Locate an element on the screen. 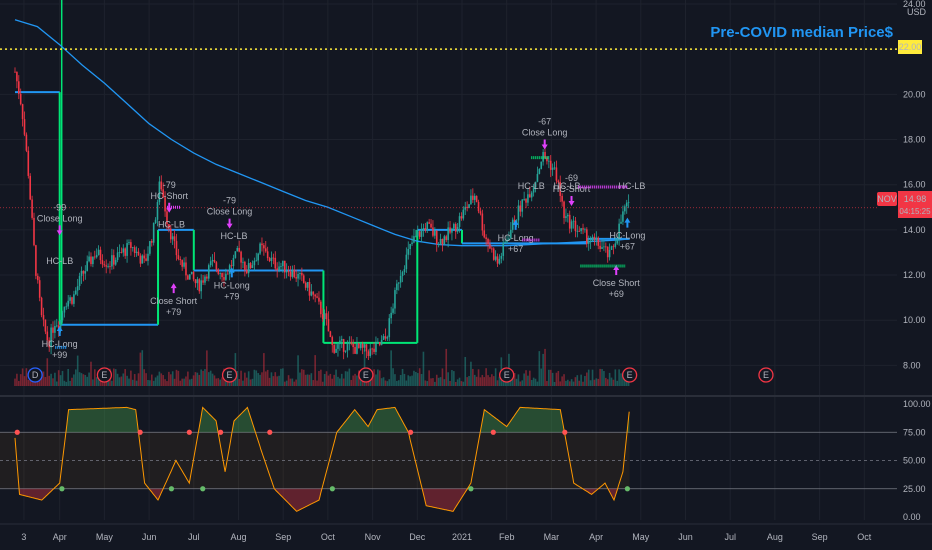 The width and height of the screenshot is (932, 550). time-tick-label: 2021 is located at coordinates (462, 537).